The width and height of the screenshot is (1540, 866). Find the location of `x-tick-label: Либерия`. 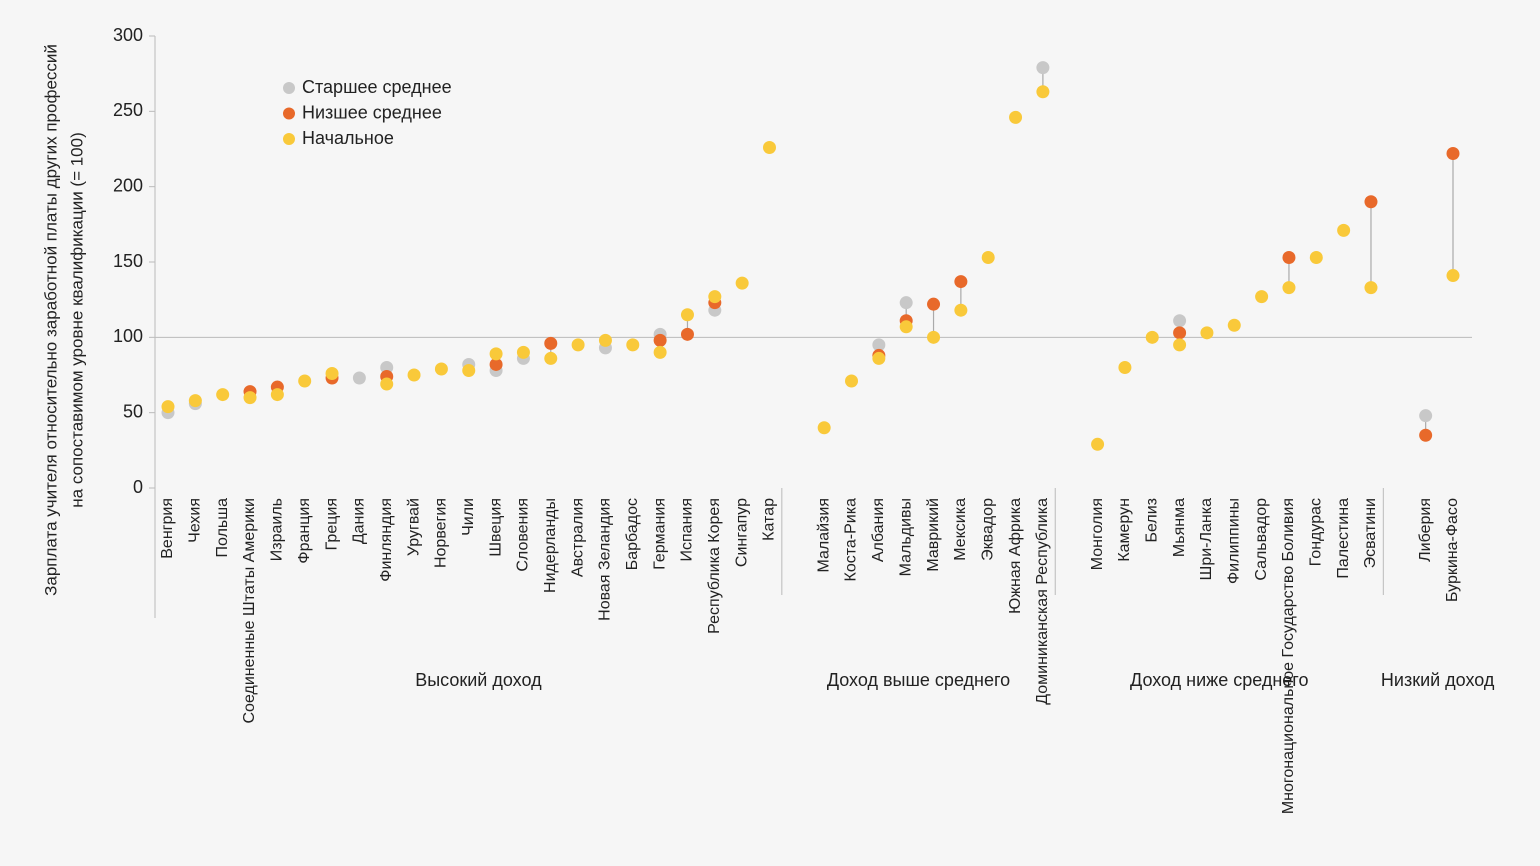

x-tick-label: Либерия is located at coordinates (1425, 530).